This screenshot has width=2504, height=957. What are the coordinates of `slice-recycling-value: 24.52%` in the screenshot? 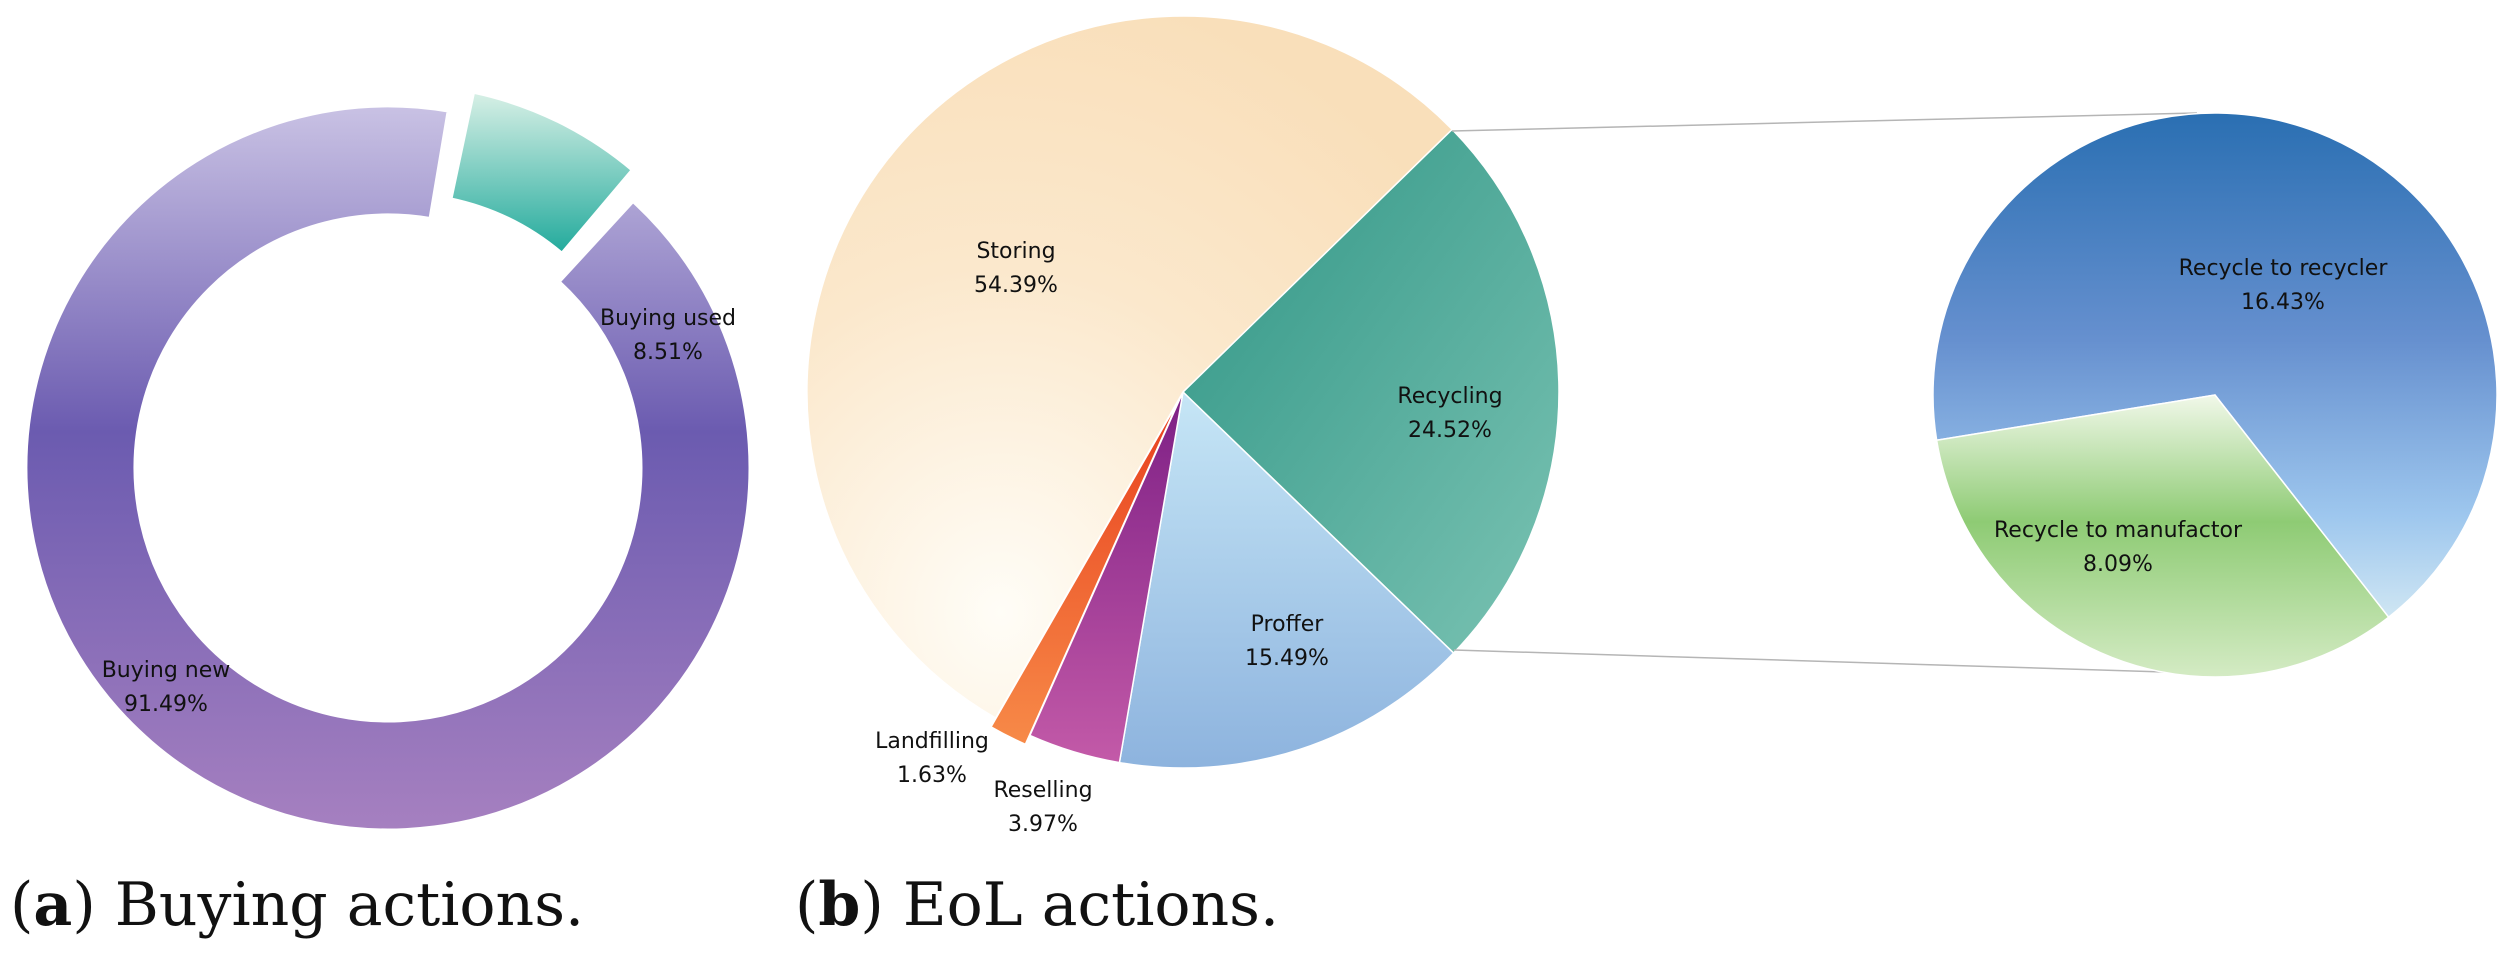 It's located at (1450, 430).